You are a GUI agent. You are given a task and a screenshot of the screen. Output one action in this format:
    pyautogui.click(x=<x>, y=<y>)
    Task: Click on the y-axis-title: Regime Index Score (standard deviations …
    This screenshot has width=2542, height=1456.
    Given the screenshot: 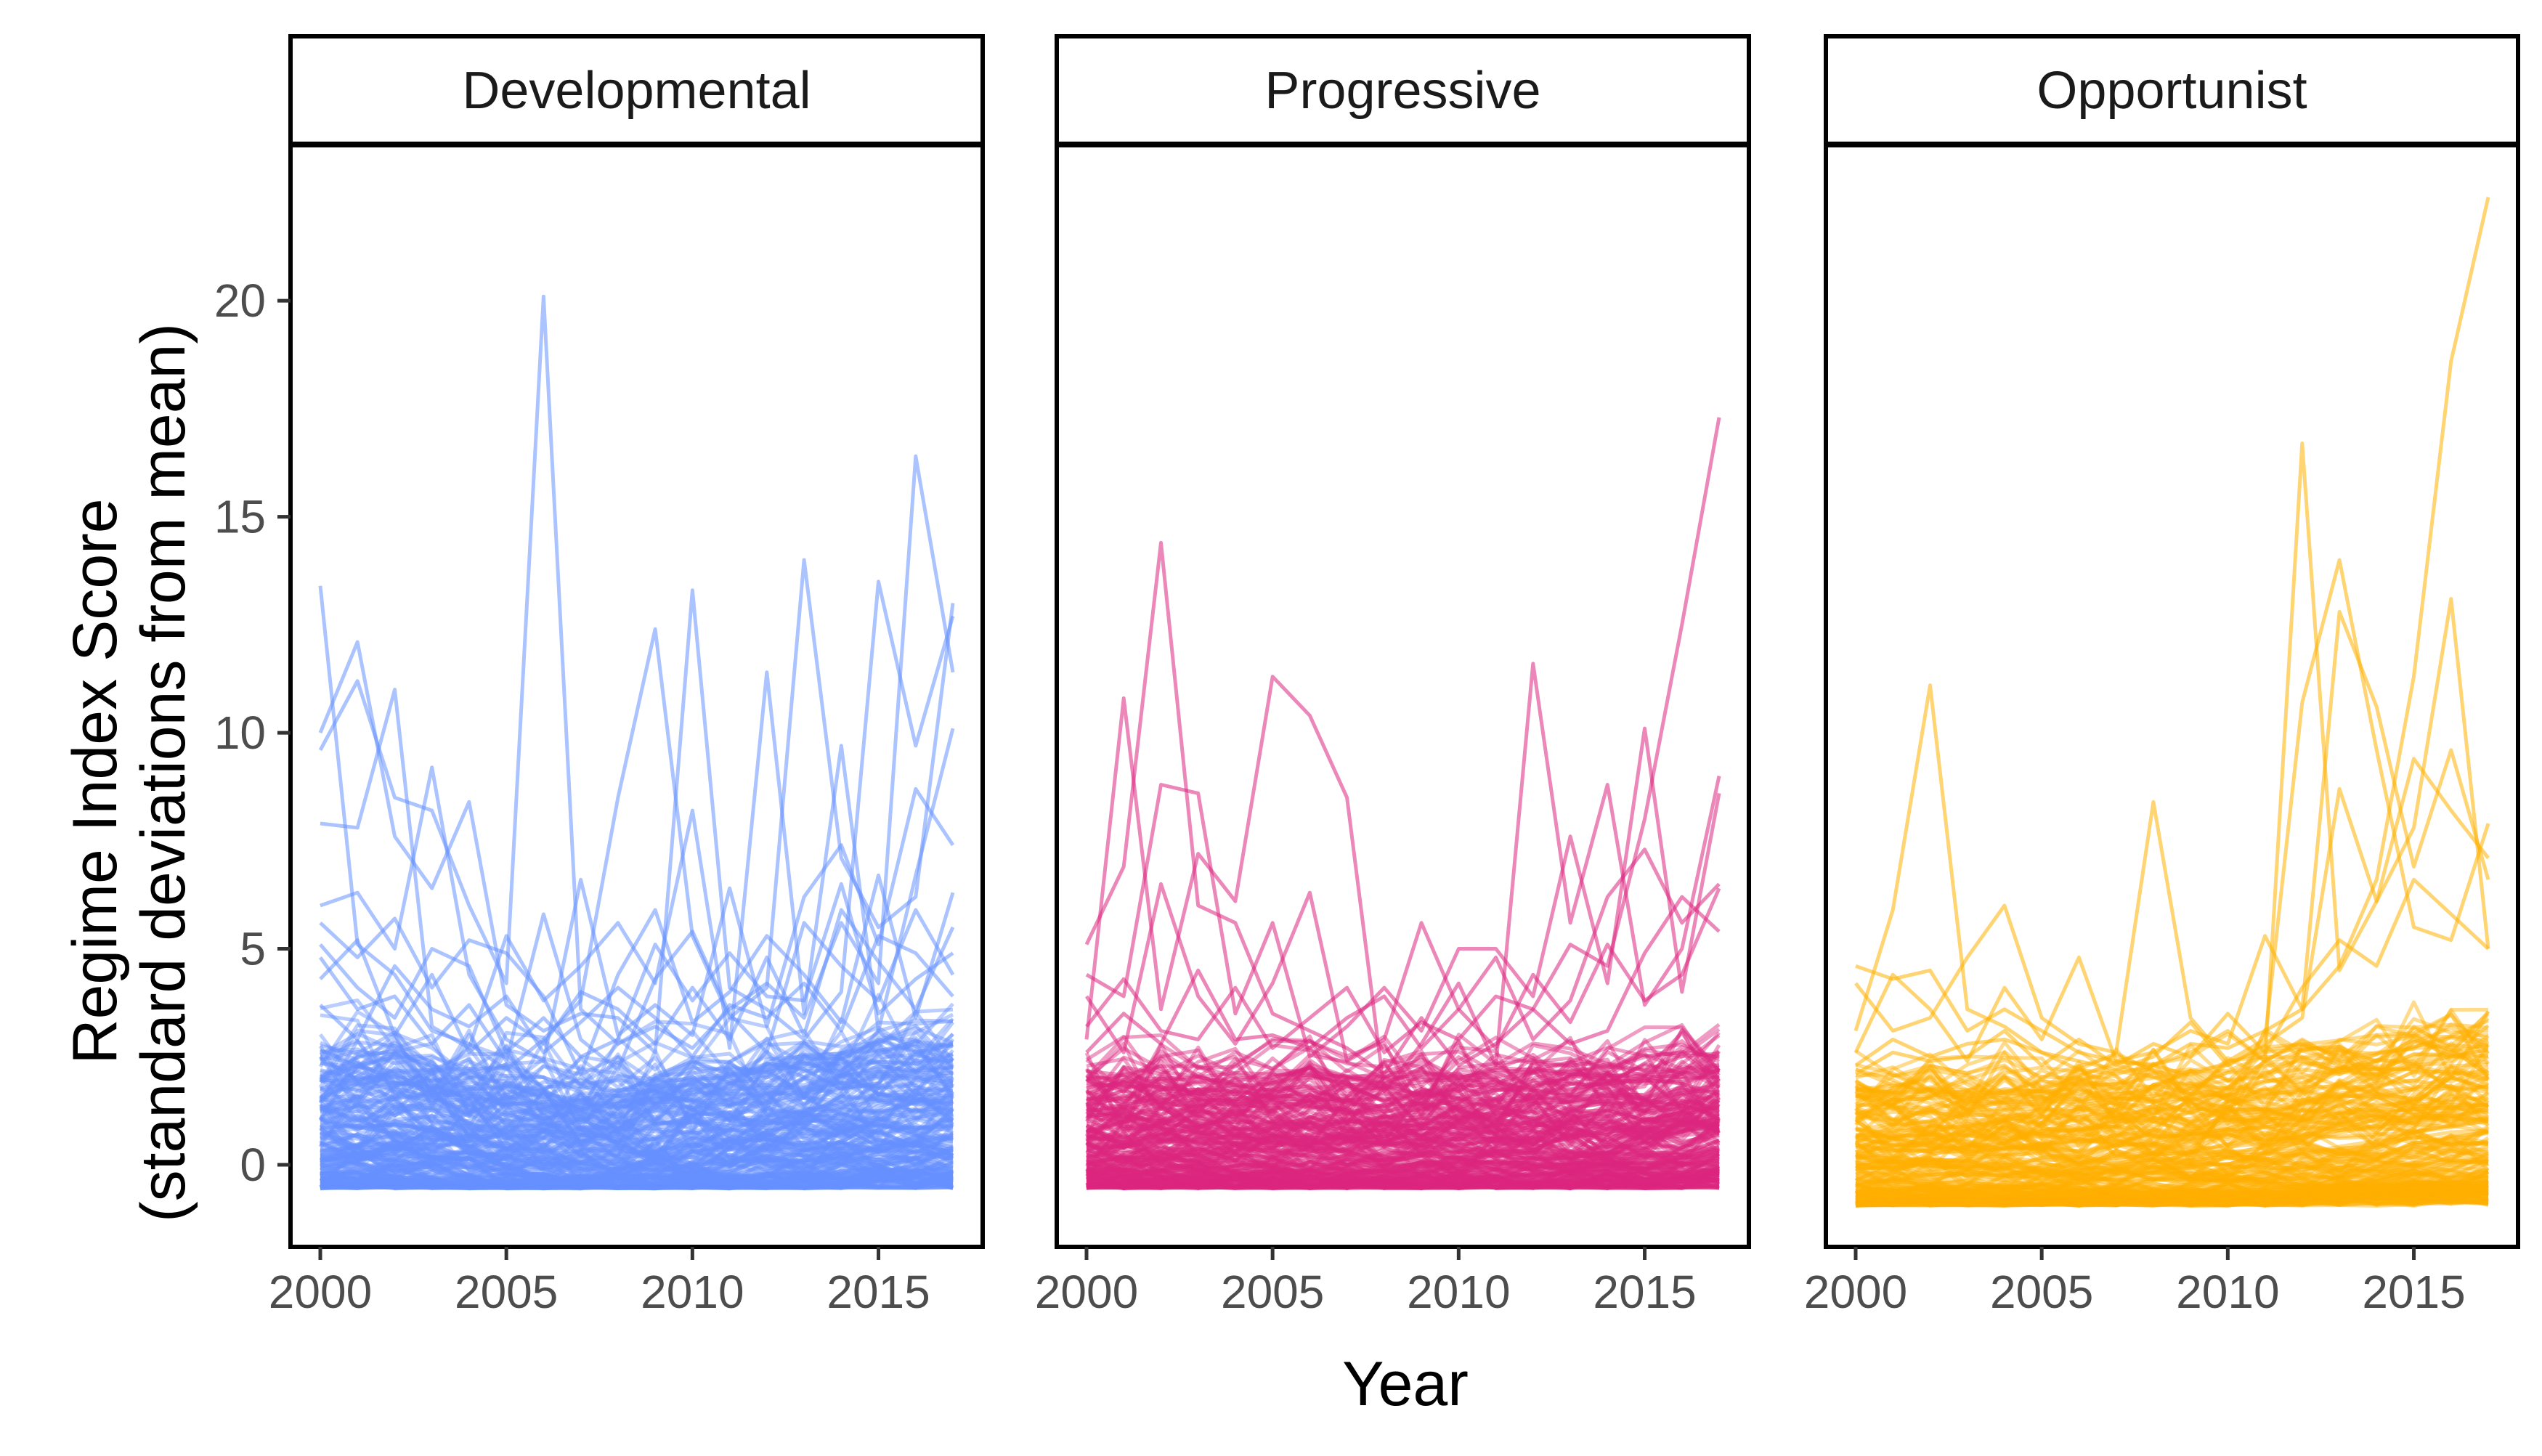 What is the action you would take?
    pyautogui.click(x=129, y=773)
    